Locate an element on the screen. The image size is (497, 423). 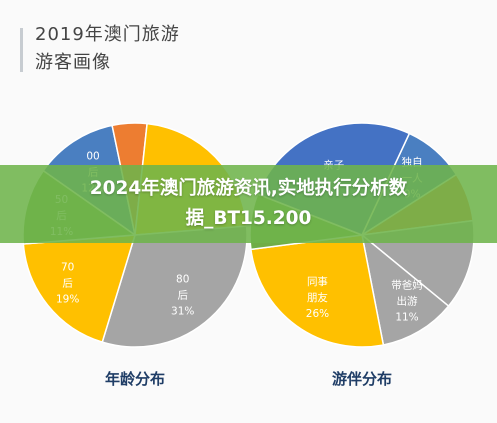
slice-label: 11% is located at coordinates (406, 317).